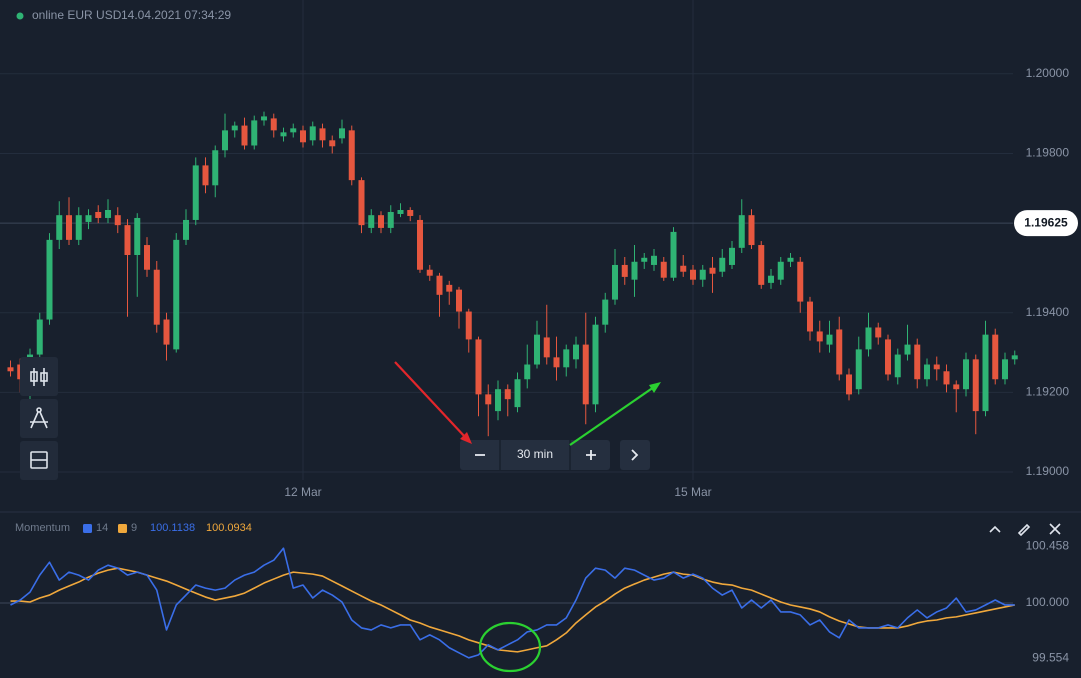  I want to click on y-tick-label: 1.20000, so click(1048, 73).